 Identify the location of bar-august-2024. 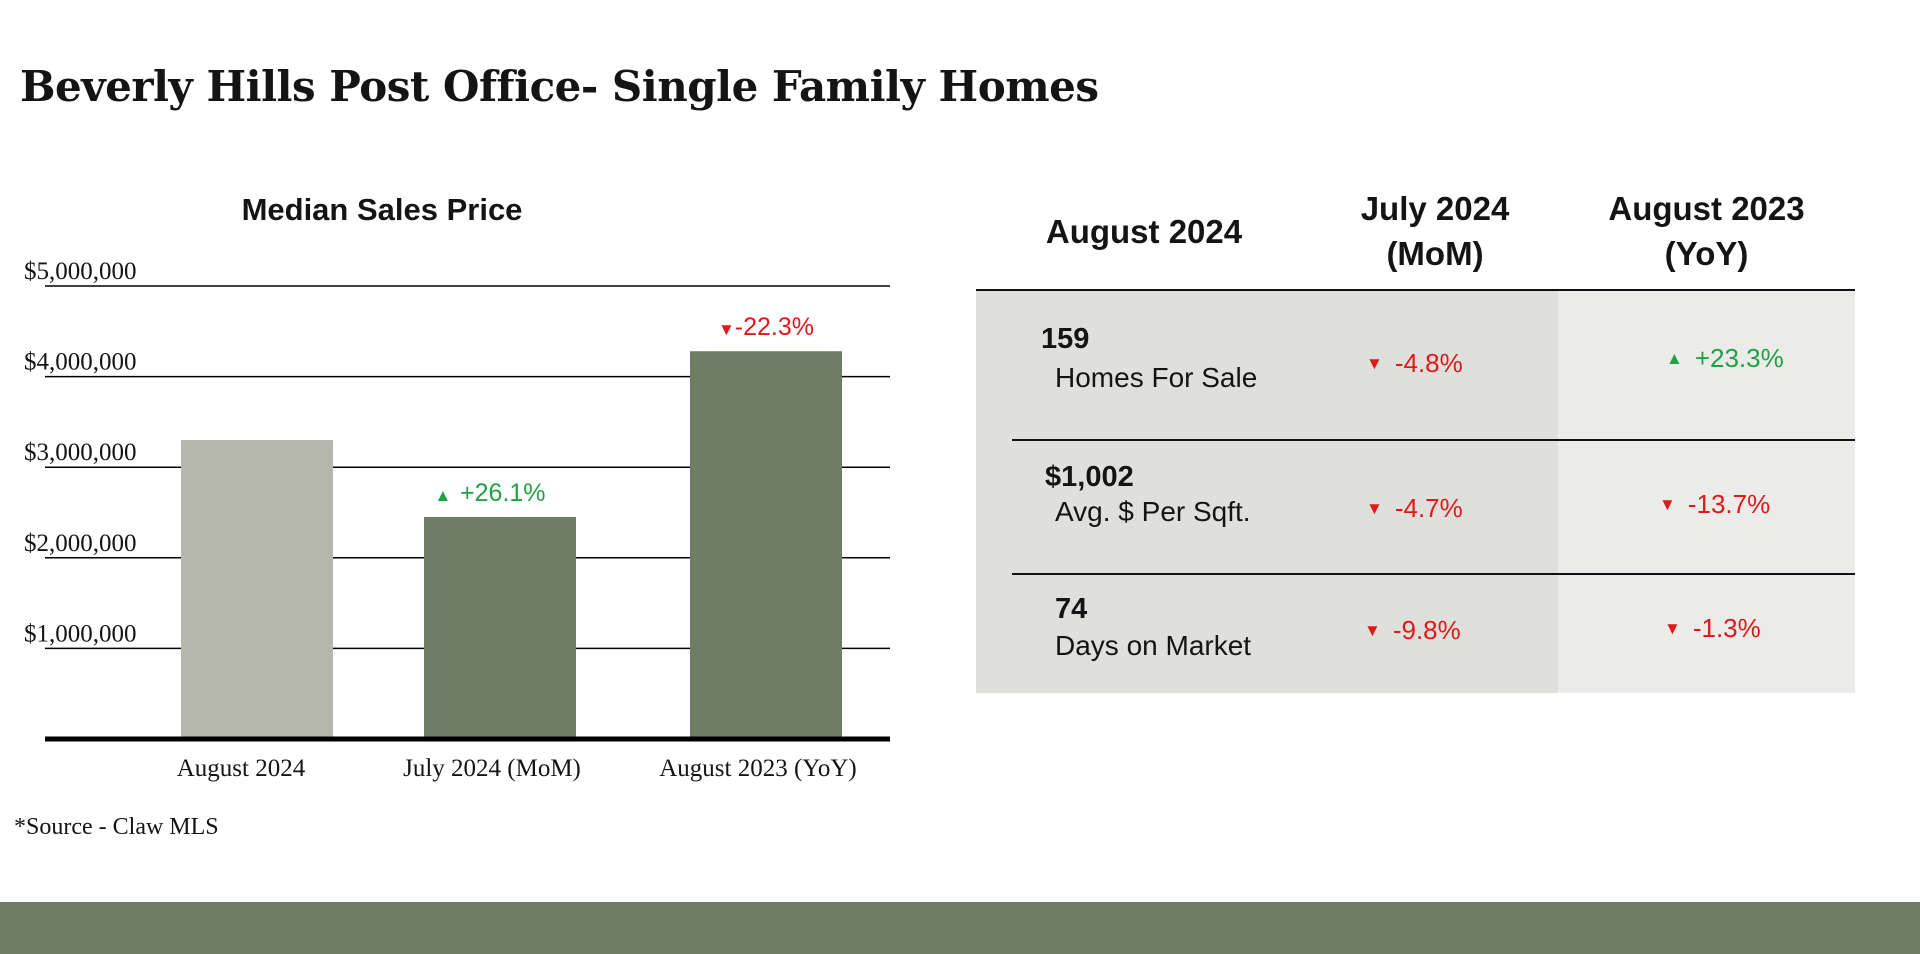
(257, 589).